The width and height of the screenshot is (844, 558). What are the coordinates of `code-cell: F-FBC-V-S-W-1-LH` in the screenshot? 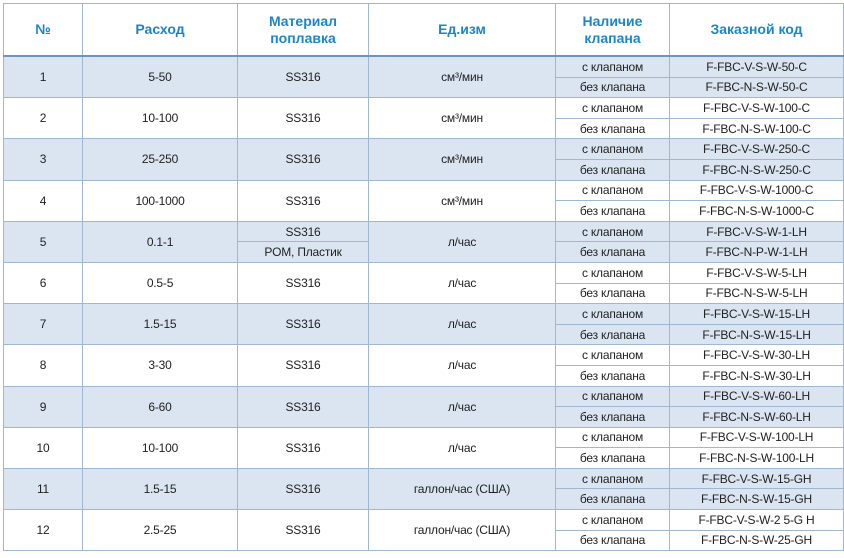 It's located at (756, 231).